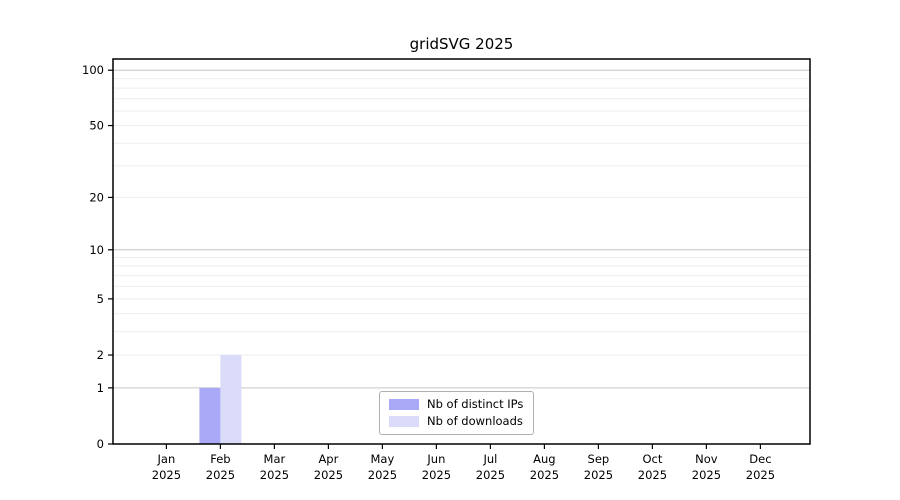 The height and width of the screenshot is (500, 900). What do you see at coordinates (461, 44) in the screenshot?
I see `chart-title: gridSVG 2025` at bounding box center [461, 44].